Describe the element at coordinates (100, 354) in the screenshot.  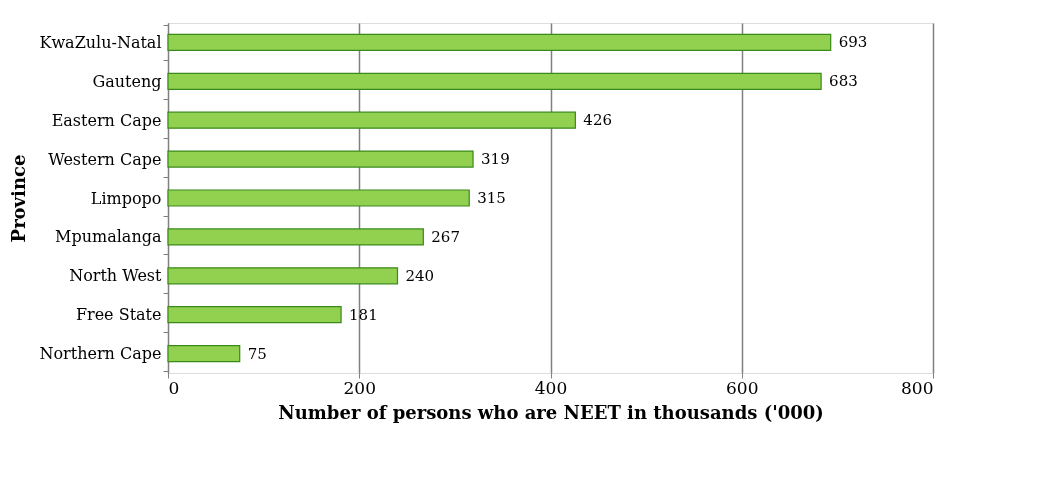
I see `y-tick-label: Northern Cape` at that location.